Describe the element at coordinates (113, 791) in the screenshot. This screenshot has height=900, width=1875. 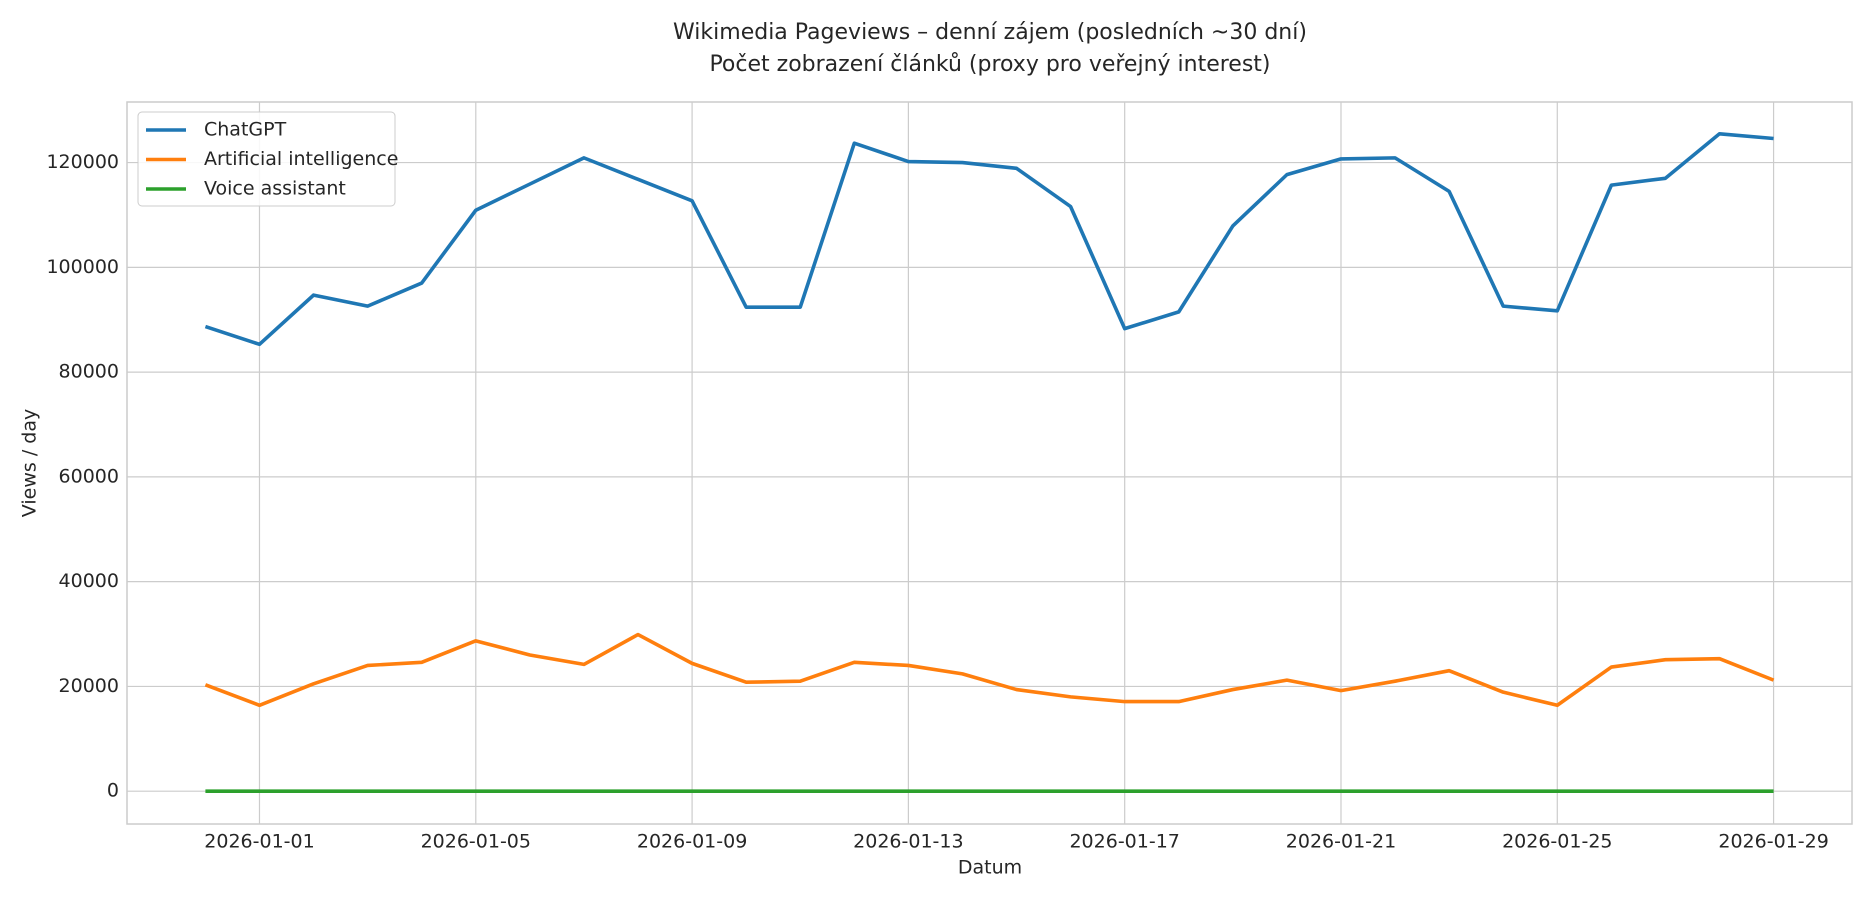
I see `y-tick-label: 0` at that location.